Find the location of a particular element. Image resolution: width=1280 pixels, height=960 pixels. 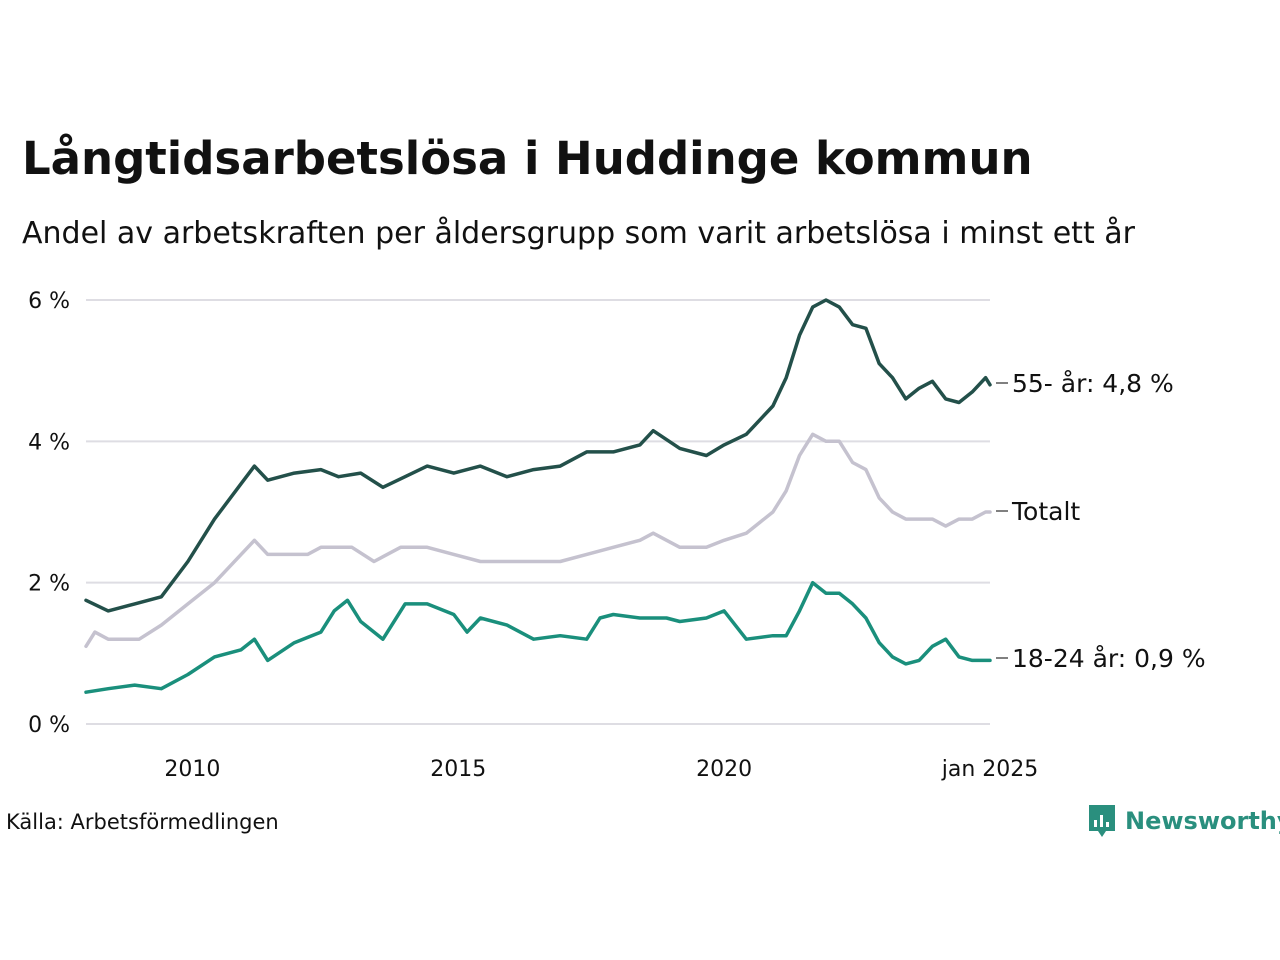

newsworthy-logo-text: Newsworthy is located at coordinates (1202, 821).